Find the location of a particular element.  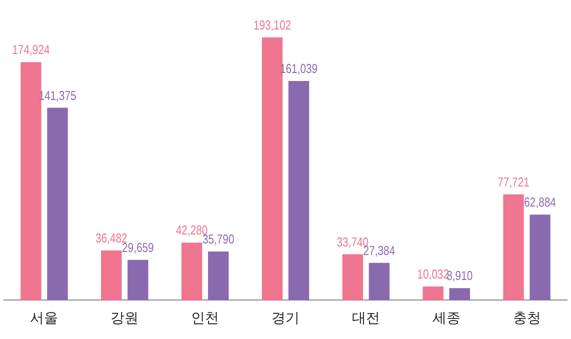

data-label: 35,790 is located at coordinates (218, 239).